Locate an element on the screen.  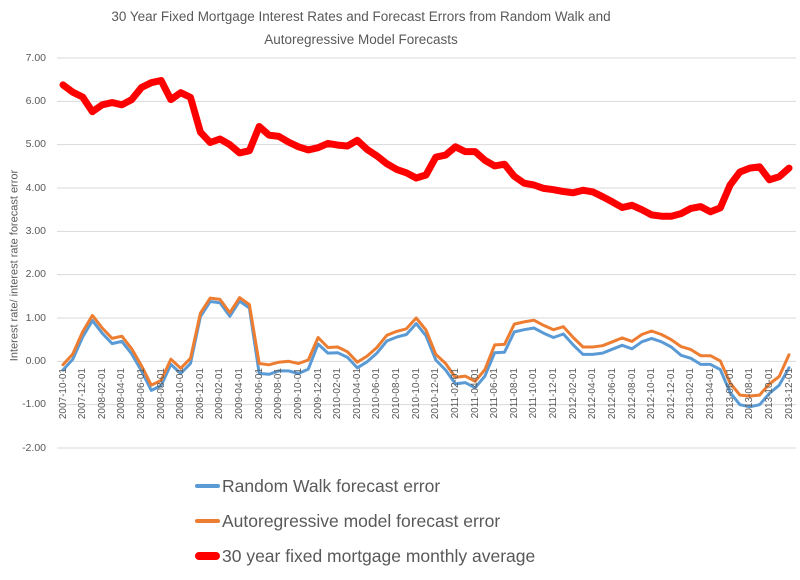
y-tick-label: 4.00 is located at coordinates (35, 187).